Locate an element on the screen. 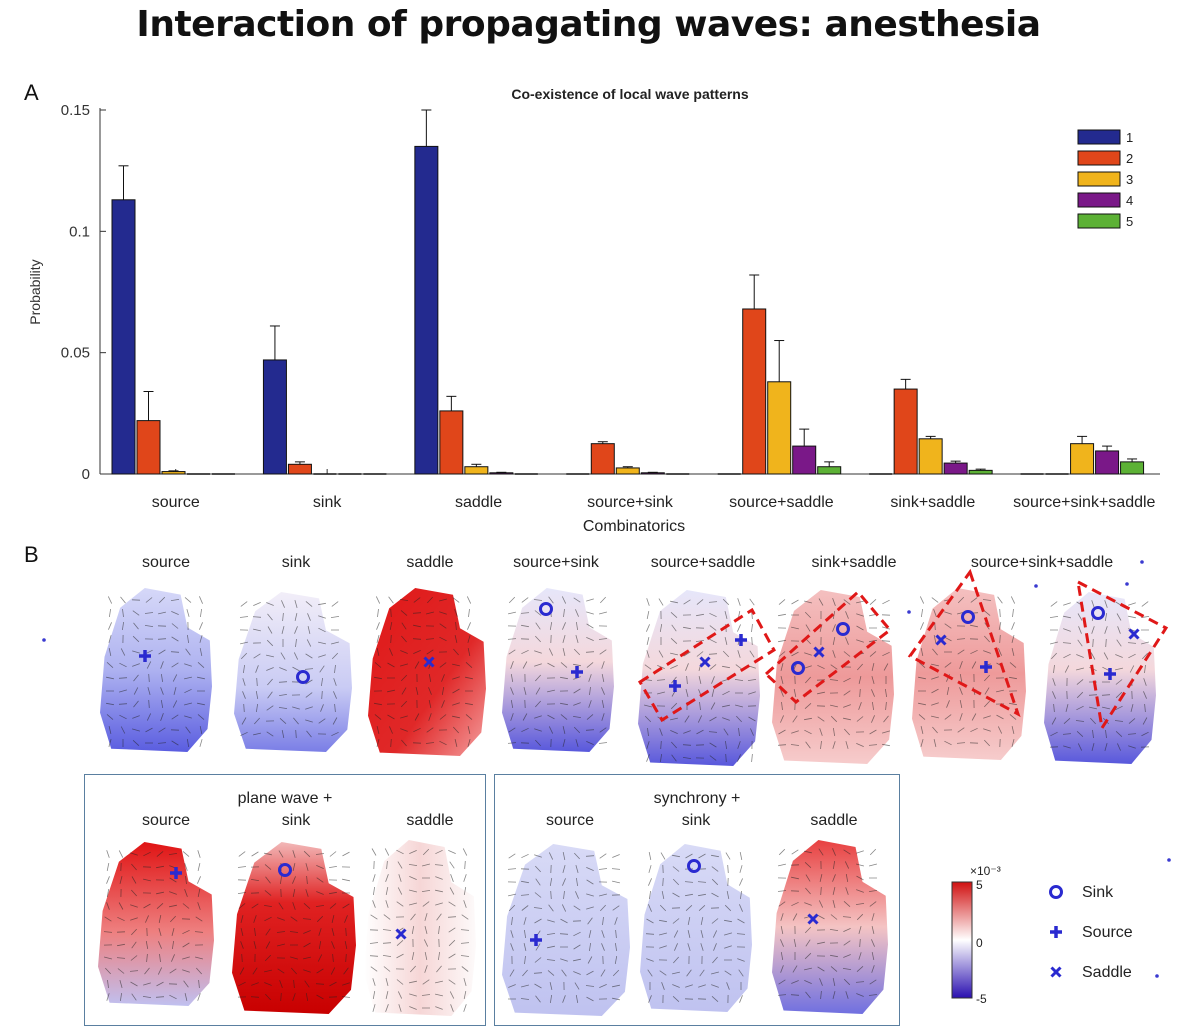  chart-title: Co-existence of local wave patterns is located at coordinates (630, 94).